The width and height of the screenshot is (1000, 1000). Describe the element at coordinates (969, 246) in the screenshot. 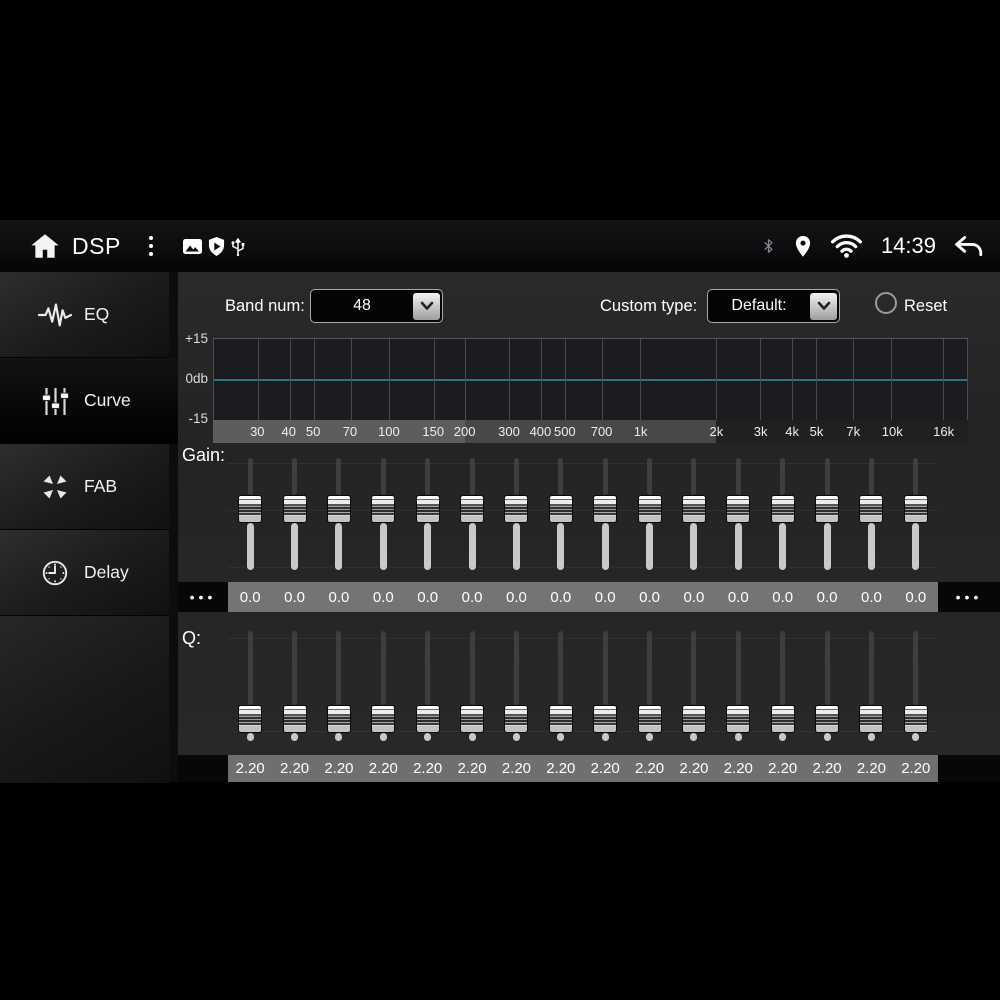

I see `back-icon` at that location.